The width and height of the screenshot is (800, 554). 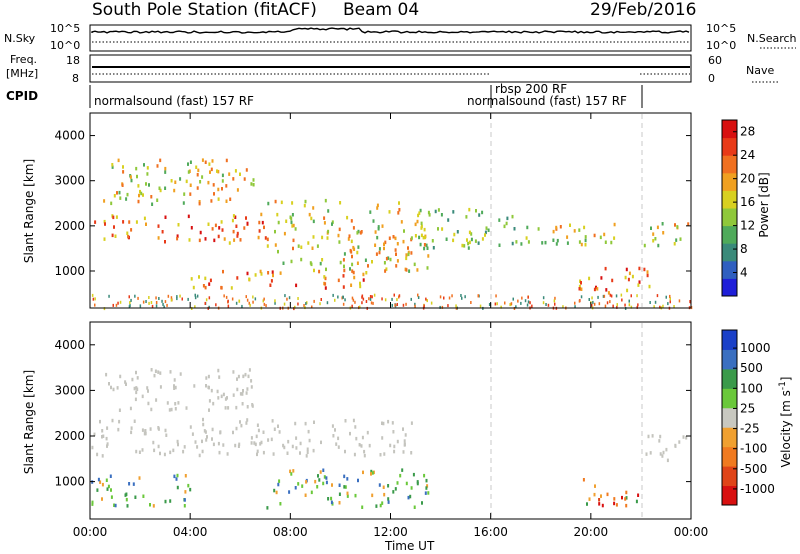 What do you see at coordinates (75, 78) in the screenshot?
I see `freq-tick-low: 8` at bounding box center [75, 78].